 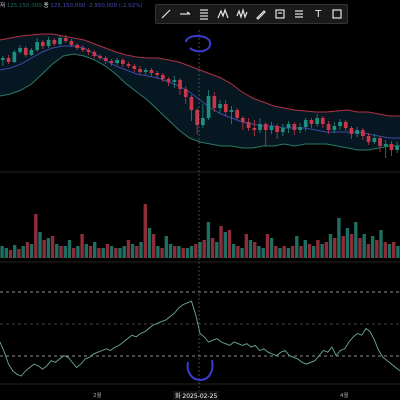 I want to click on crosshair-date-label: 화 2025-02-25, so click(x=196, y=395).